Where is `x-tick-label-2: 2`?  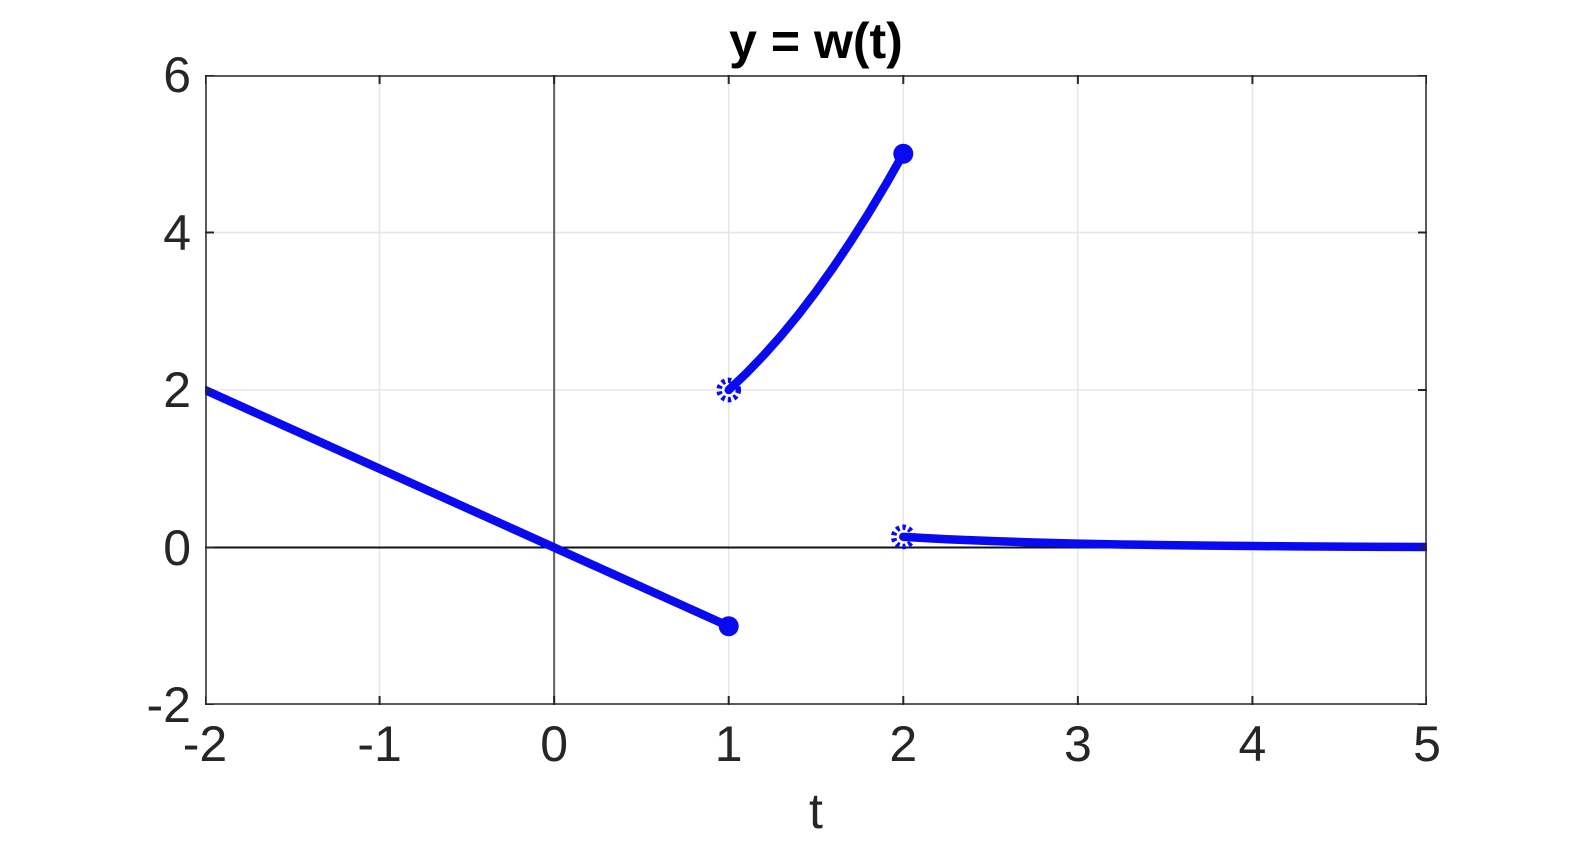
x-tick-label-2: 2 is located at coordinates (903, 744).